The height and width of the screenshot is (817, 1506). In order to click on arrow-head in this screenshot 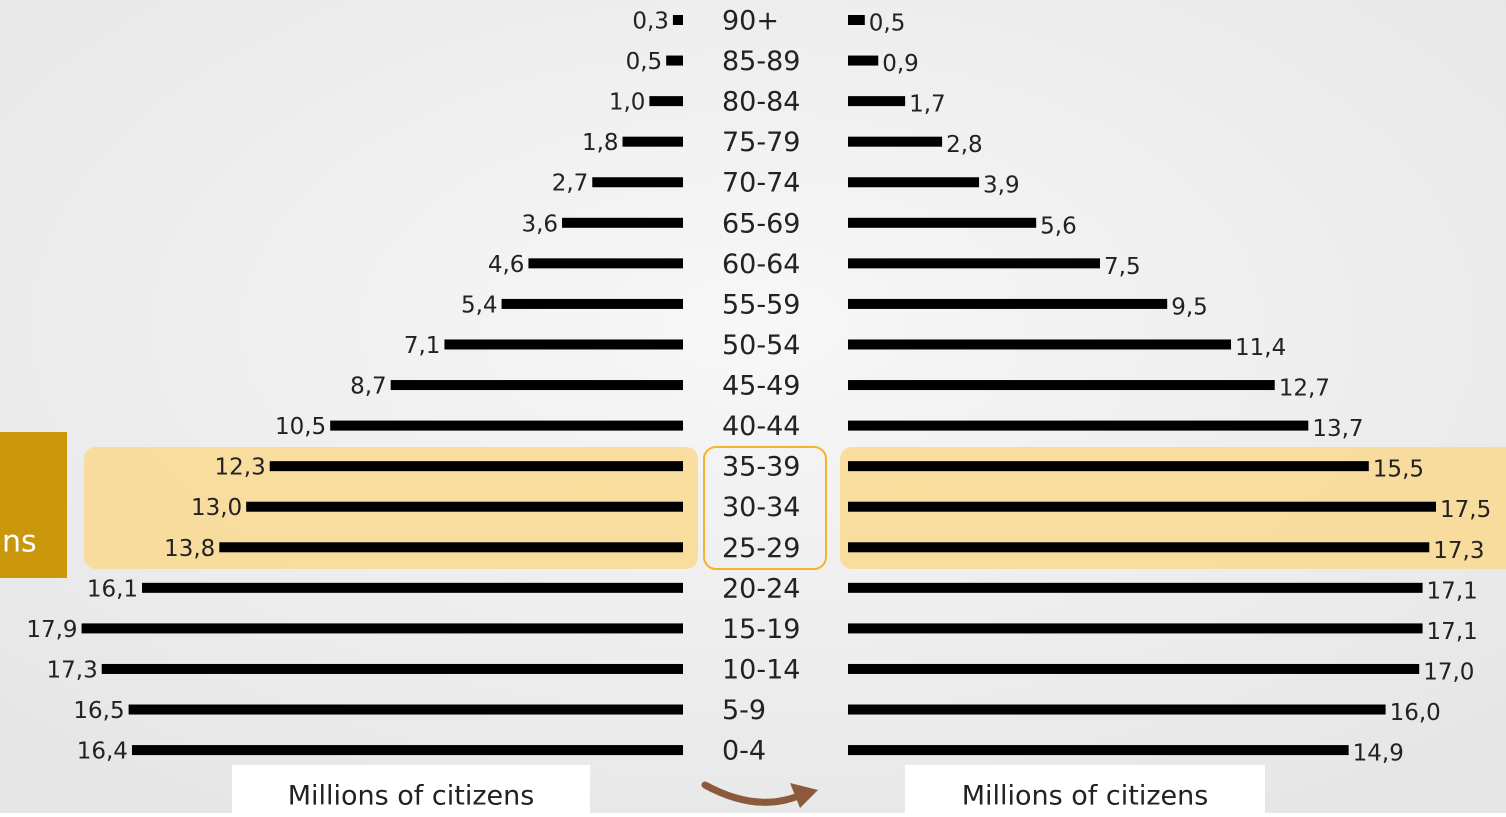, I will do `click(804, 795)`.